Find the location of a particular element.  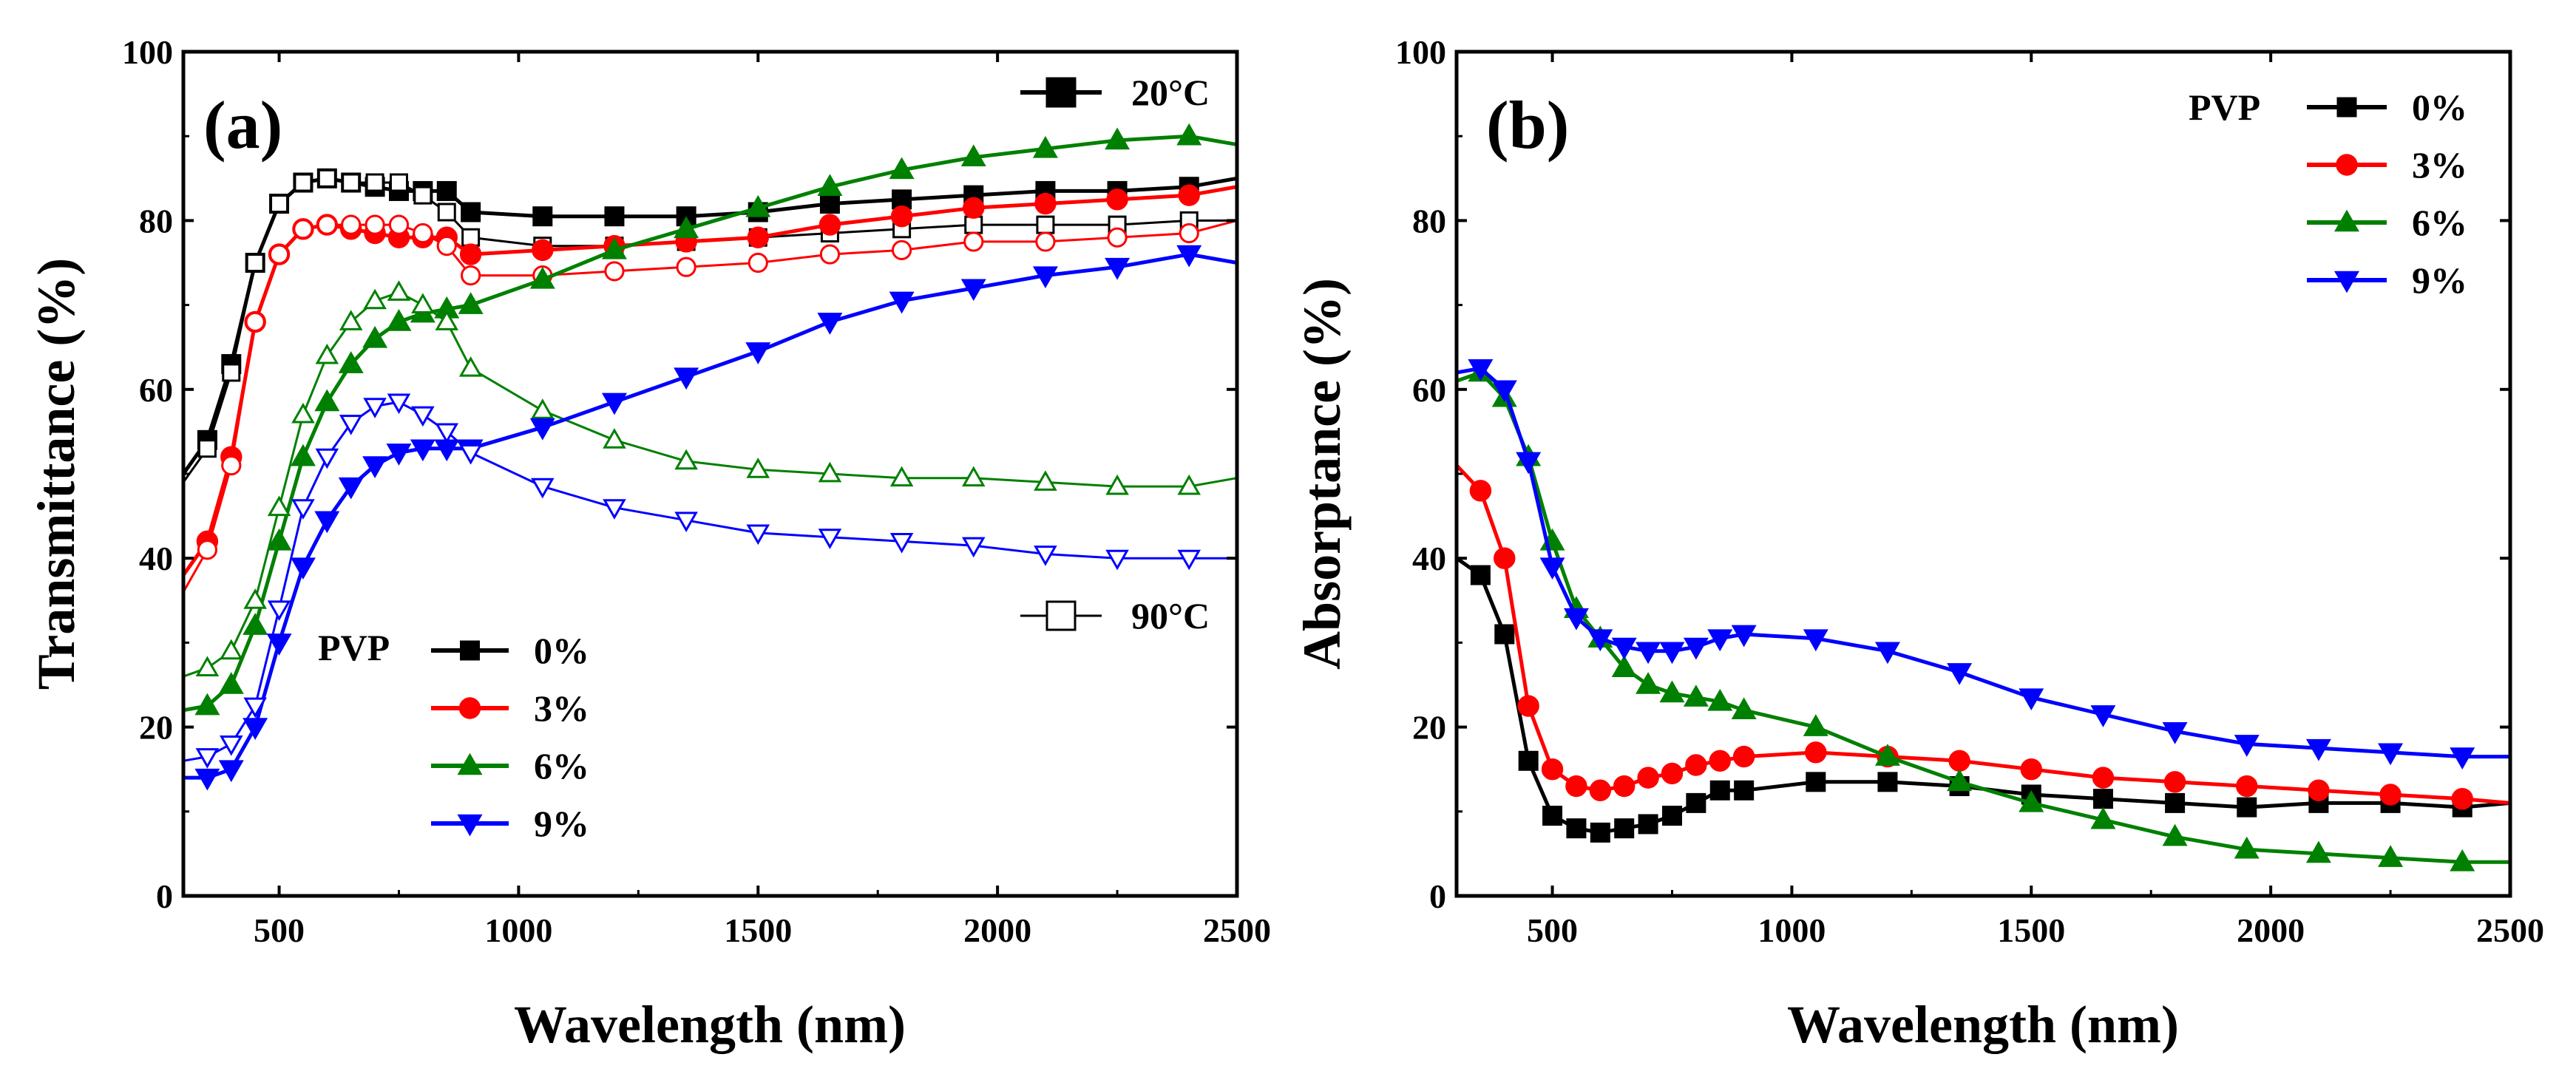

series-line-690C is located at coordinates (710, 485).